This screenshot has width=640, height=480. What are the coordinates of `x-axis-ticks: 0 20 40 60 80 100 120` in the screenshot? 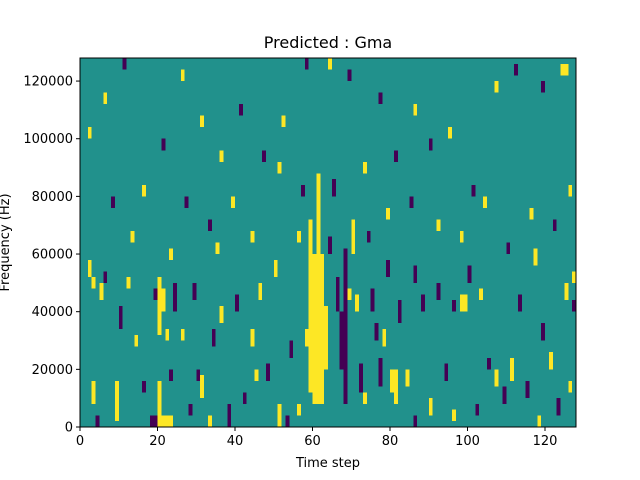 It's located at (316, 438).